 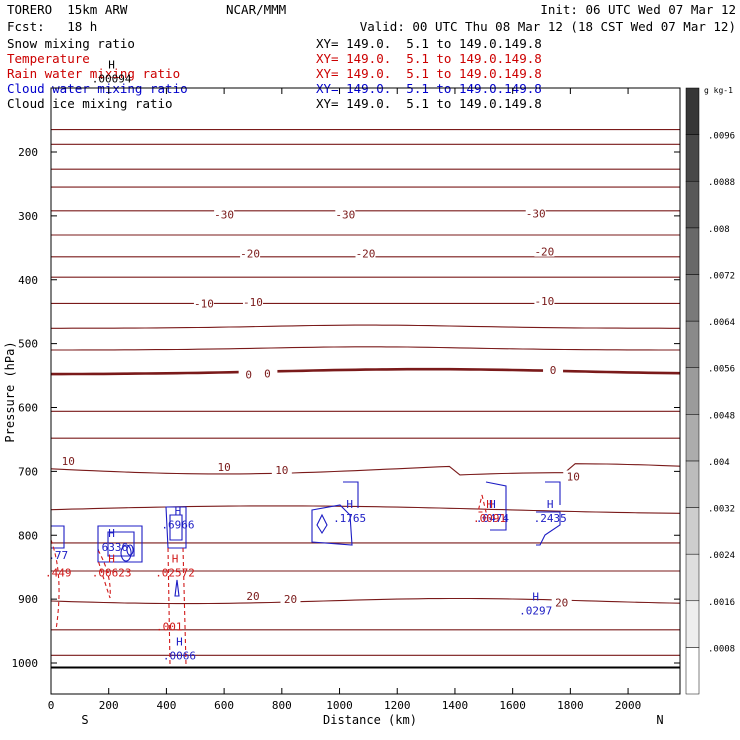 I want to click on colorbar-label: .004, so click(x=719, y=463).